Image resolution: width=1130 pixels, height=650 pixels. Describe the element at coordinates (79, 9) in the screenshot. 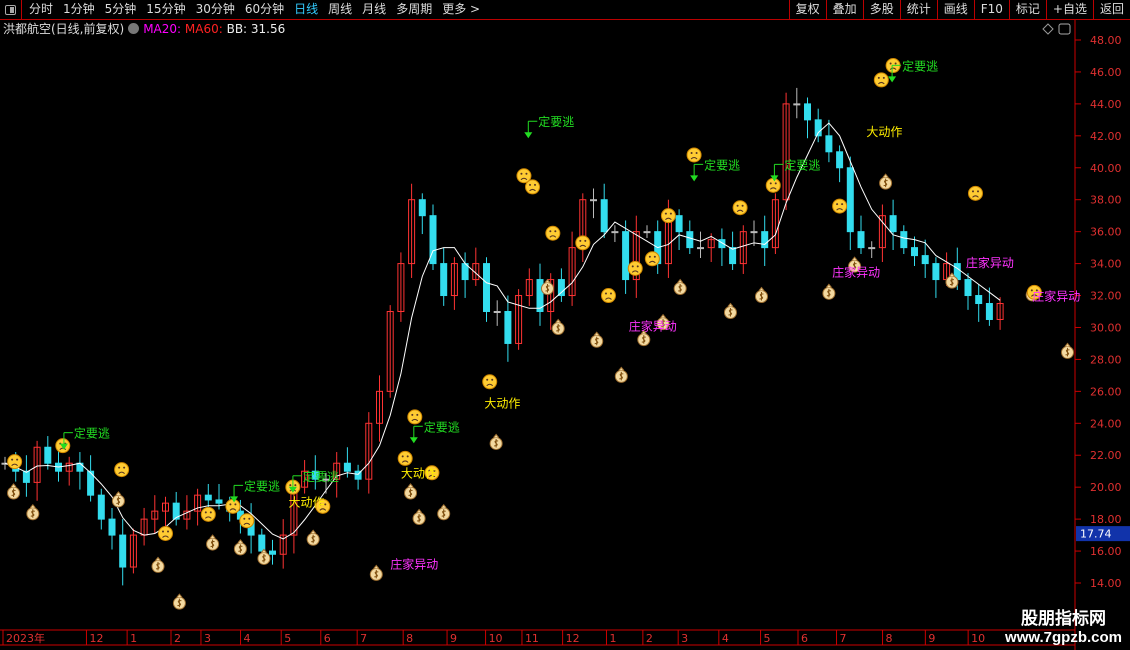

I see `period-tab: 1分钟` at that location.